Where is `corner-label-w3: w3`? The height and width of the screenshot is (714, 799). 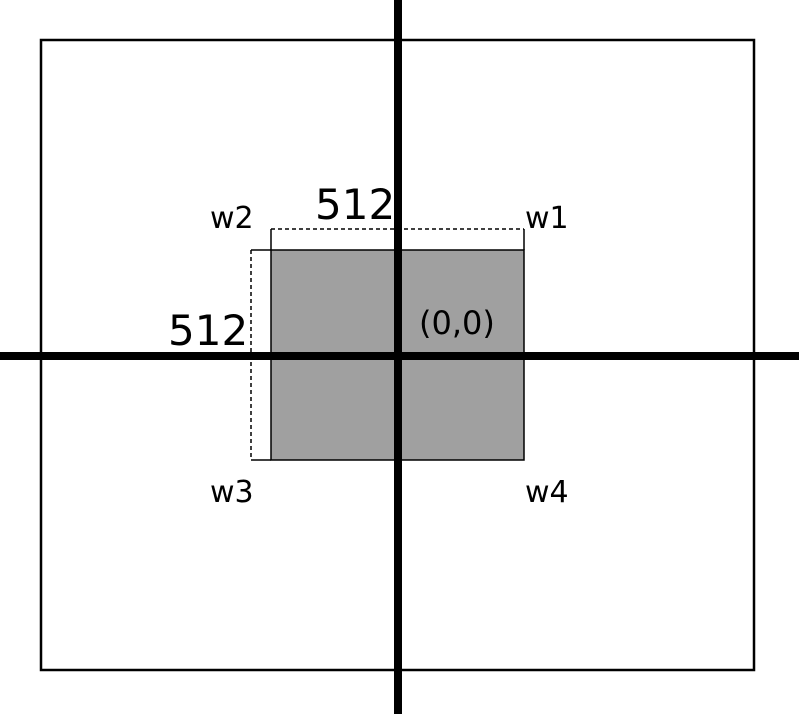
corner-label-w3: w3 is located at coordinates (232, 492).